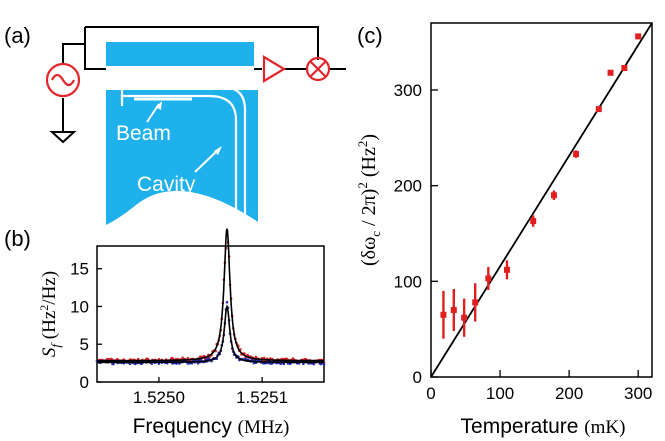  I want to click on panel-b-ytick-label: 0, so click(84, 382).